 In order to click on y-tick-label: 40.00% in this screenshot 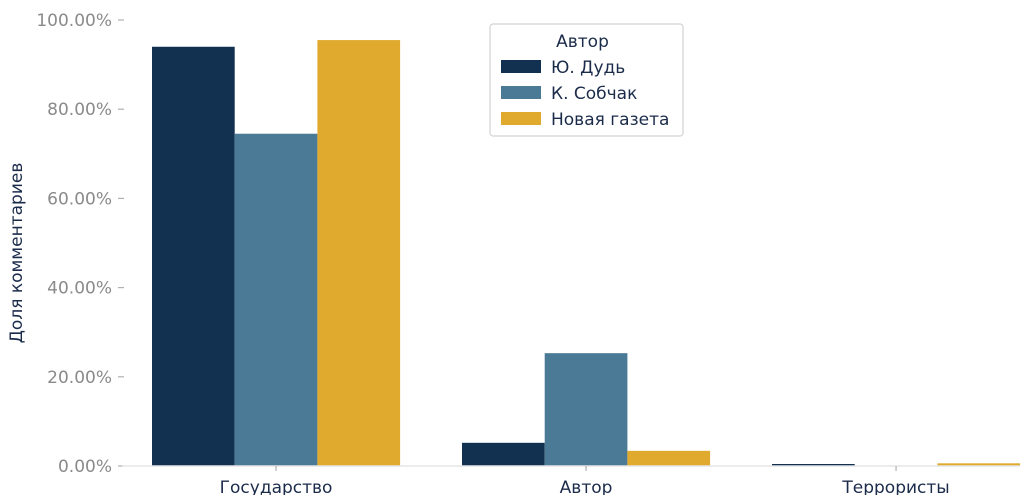, I will do `click(79, 289)`.